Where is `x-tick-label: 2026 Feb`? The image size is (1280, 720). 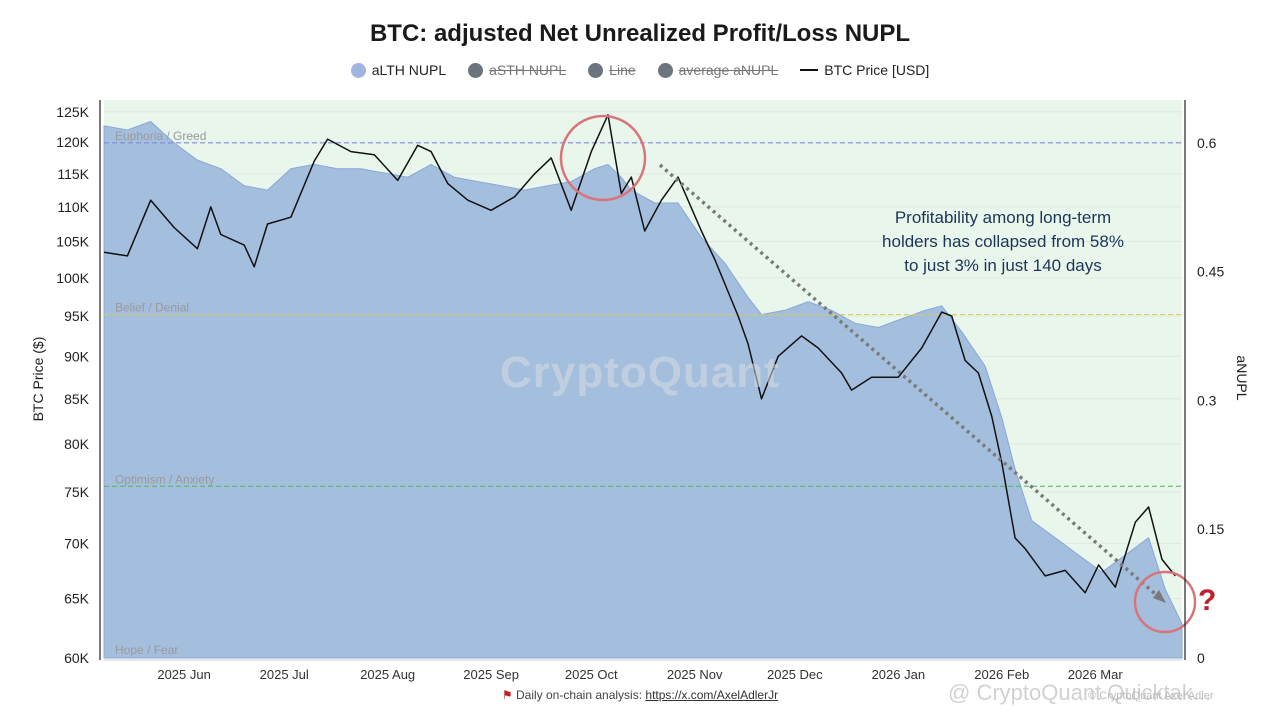
x-tick-label: 2026 Feb is located at coordinates (1001, 674).